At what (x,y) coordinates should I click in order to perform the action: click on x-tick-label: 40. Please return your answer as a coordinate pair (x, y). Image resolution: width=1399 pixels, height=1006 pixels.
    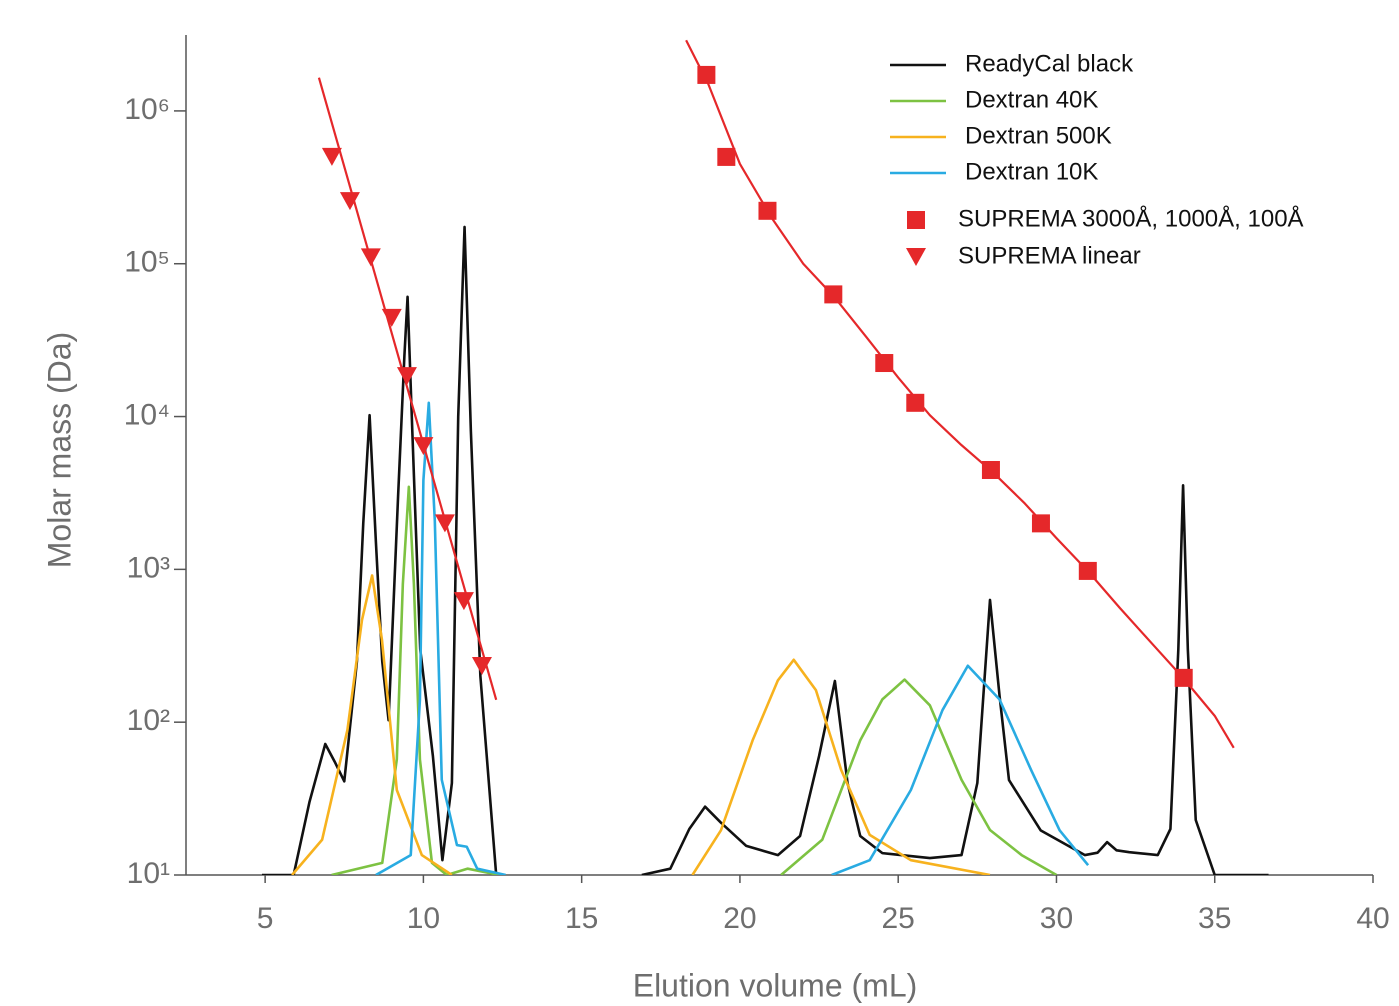
    Looking at the image, I should click on (1372, 918).